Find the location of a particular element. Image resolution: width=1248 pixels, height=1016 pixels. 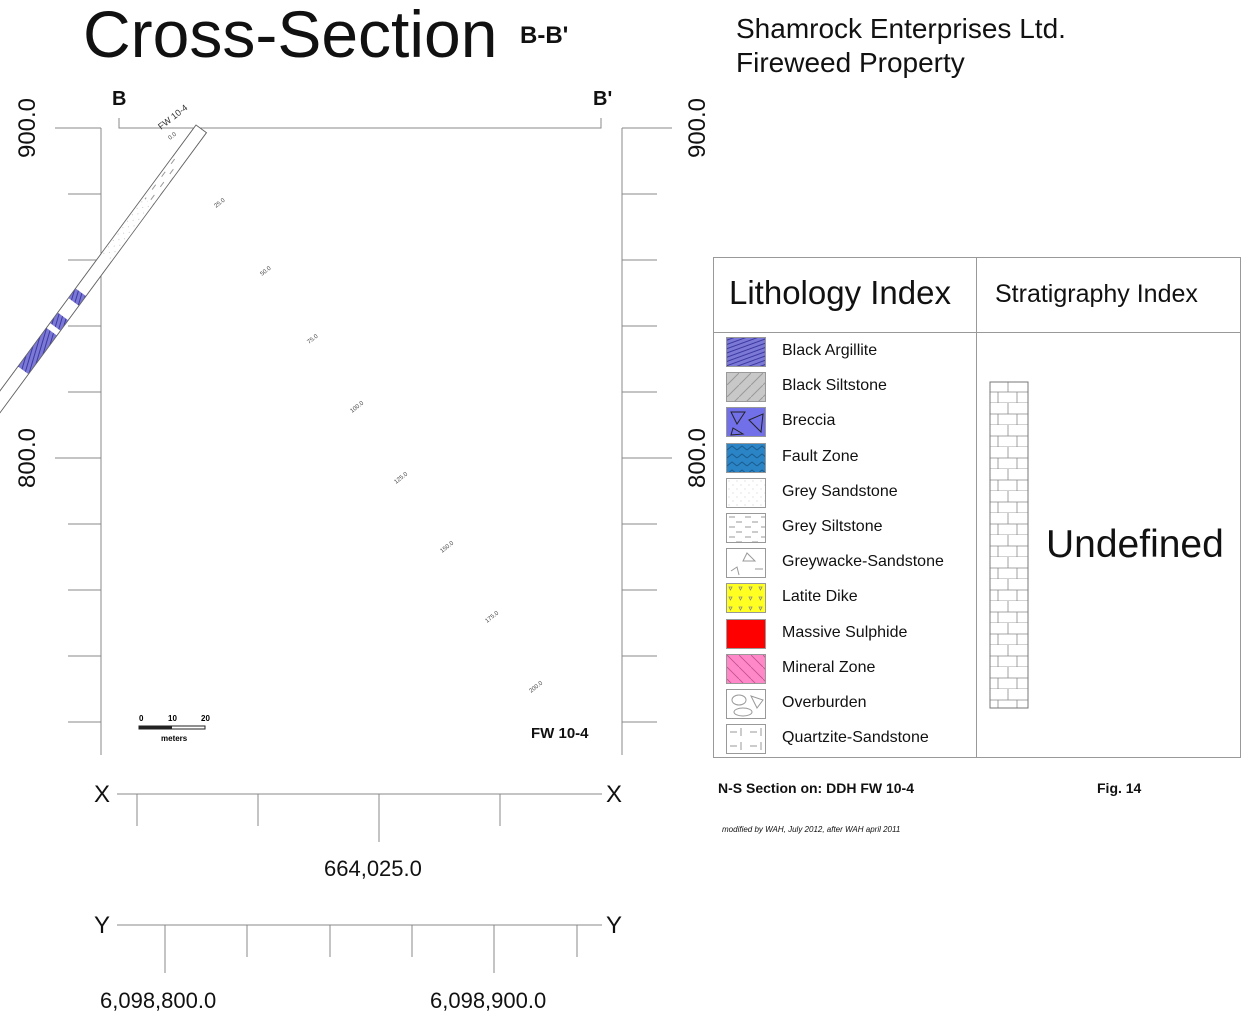

x-axis-value: 664,025.0 is located at coordinates (373, 868).